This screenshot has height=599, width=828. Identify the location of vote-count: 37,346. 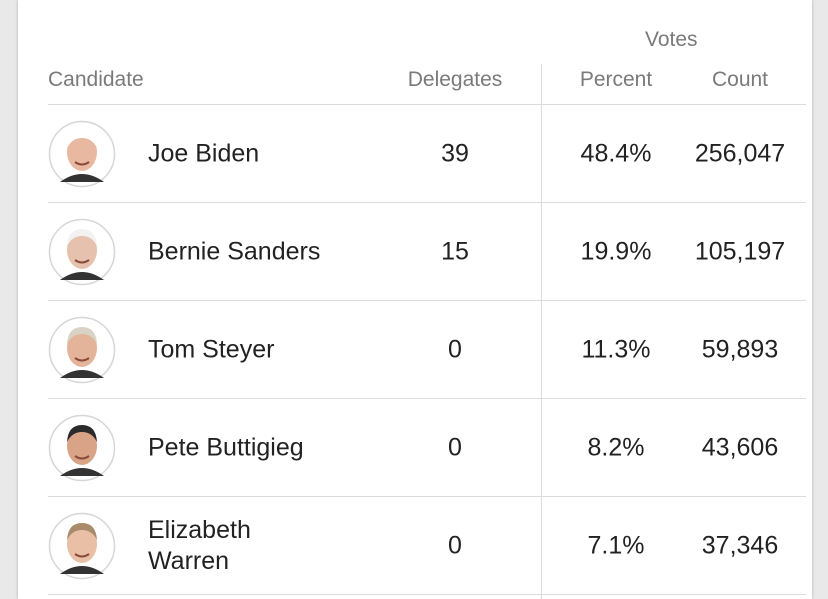
(740, 545).